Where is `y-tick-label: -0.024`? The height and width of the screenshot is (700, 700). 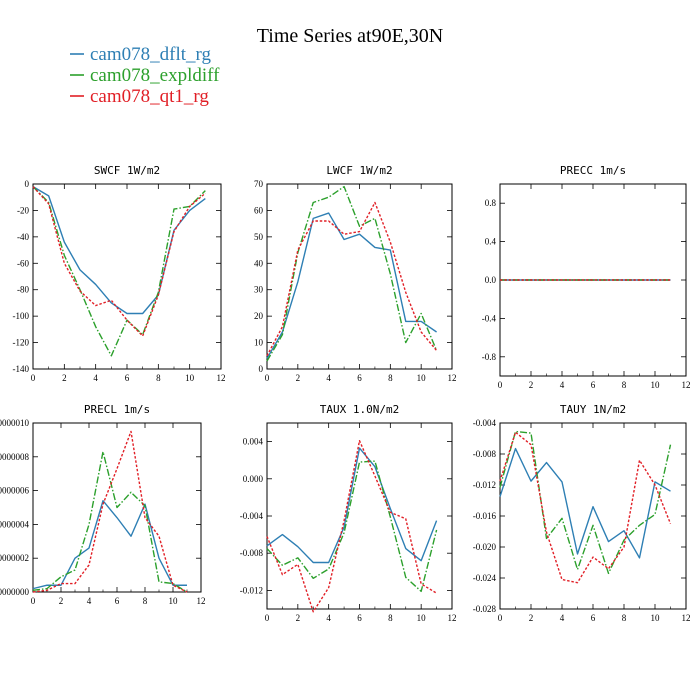
y-tick-label: -0.024 is located at coordinates (485, 578).